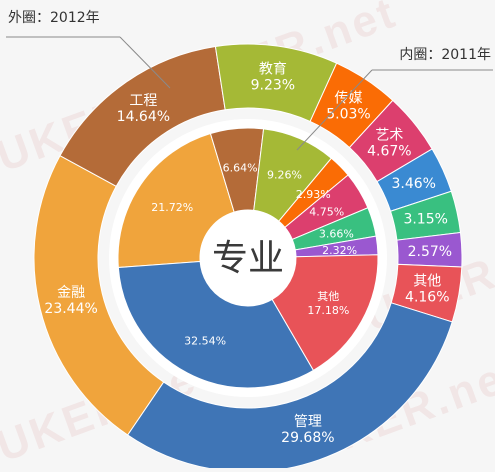  Describe the element at coordinates (313, 194) in the screenshot. I see `slice-value-label: 2.93%` at that location.